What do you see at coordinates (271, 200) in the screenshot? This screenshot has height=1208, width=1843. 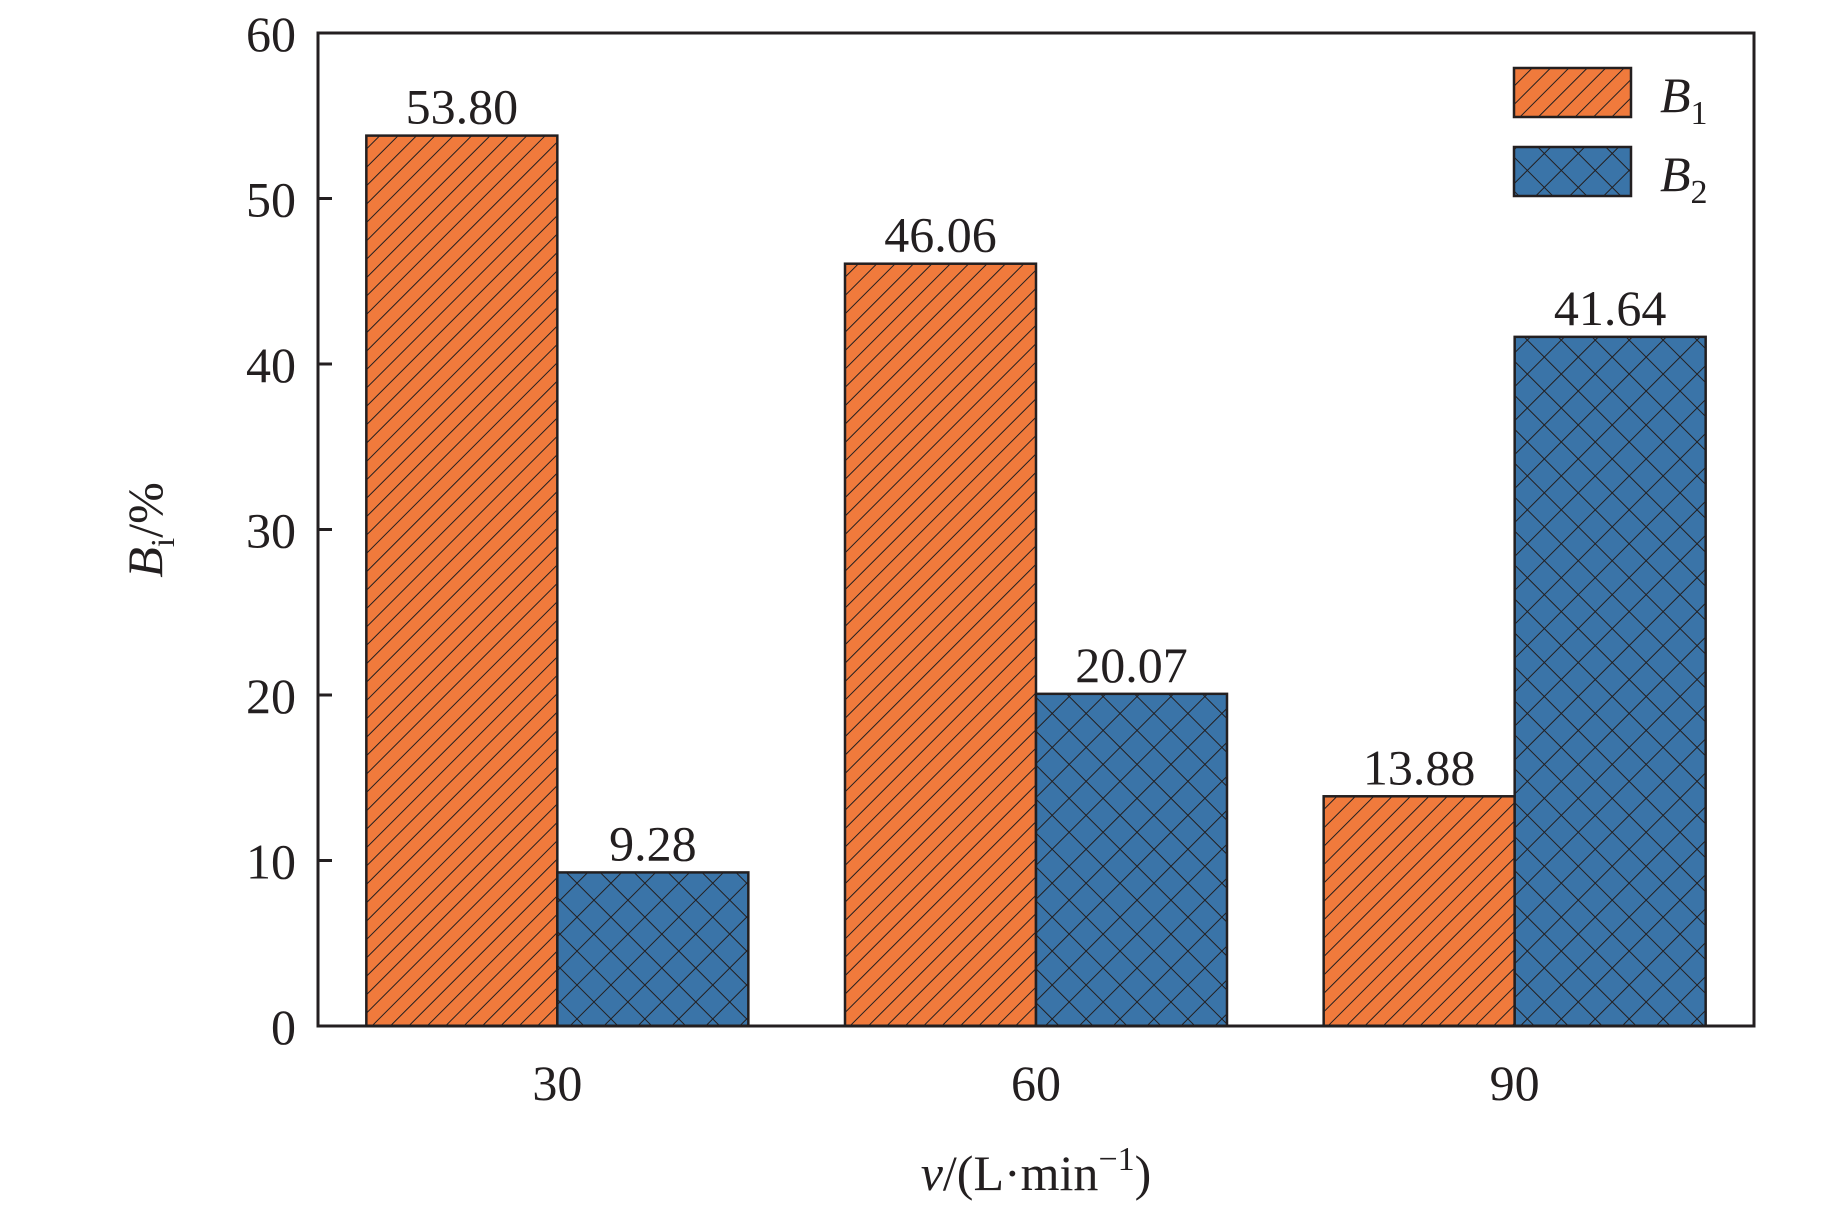 I see `y-tick-label-50: 50` at bounding box center [271, 200].